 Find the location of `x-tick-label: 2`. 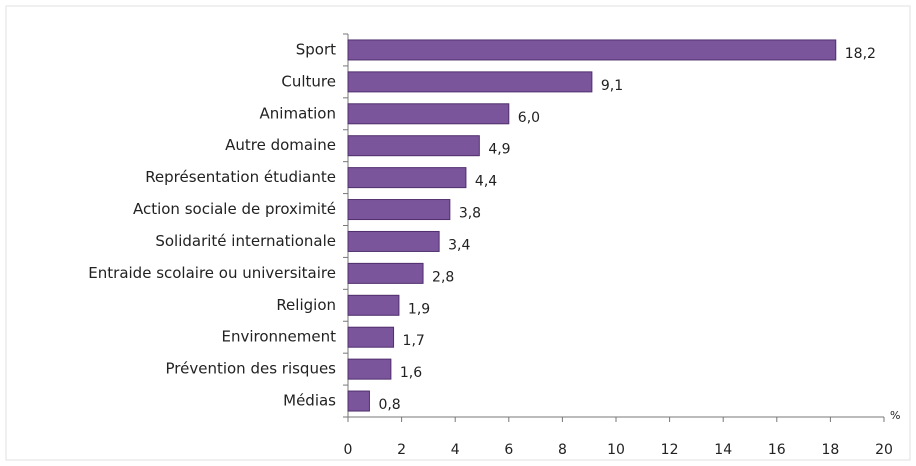

x-tick-label: 2 is located at coordinates (401, 450).